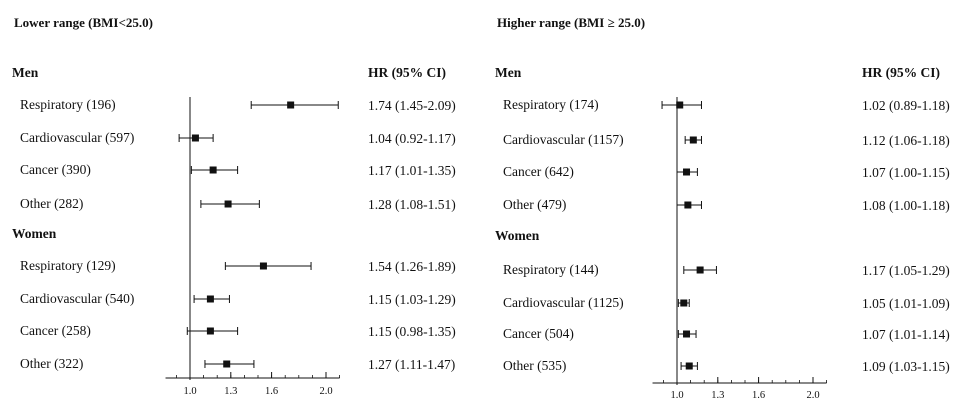  Describe the element at coordinates (687, 334) in the screenshot. I see `panel-2-women-row-3-hr-point` at that location.